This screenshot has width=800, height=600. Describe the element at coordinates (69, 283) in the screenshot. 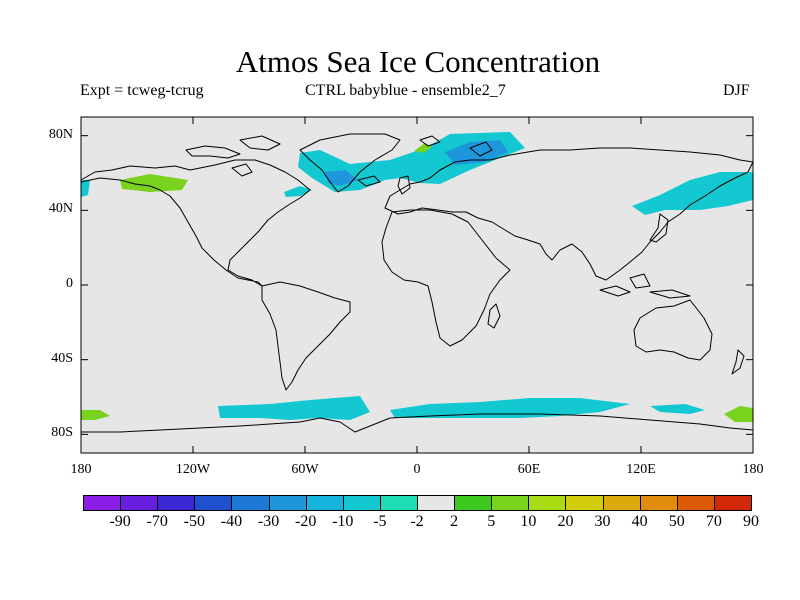

I see `latitude-label: 0` at that location.